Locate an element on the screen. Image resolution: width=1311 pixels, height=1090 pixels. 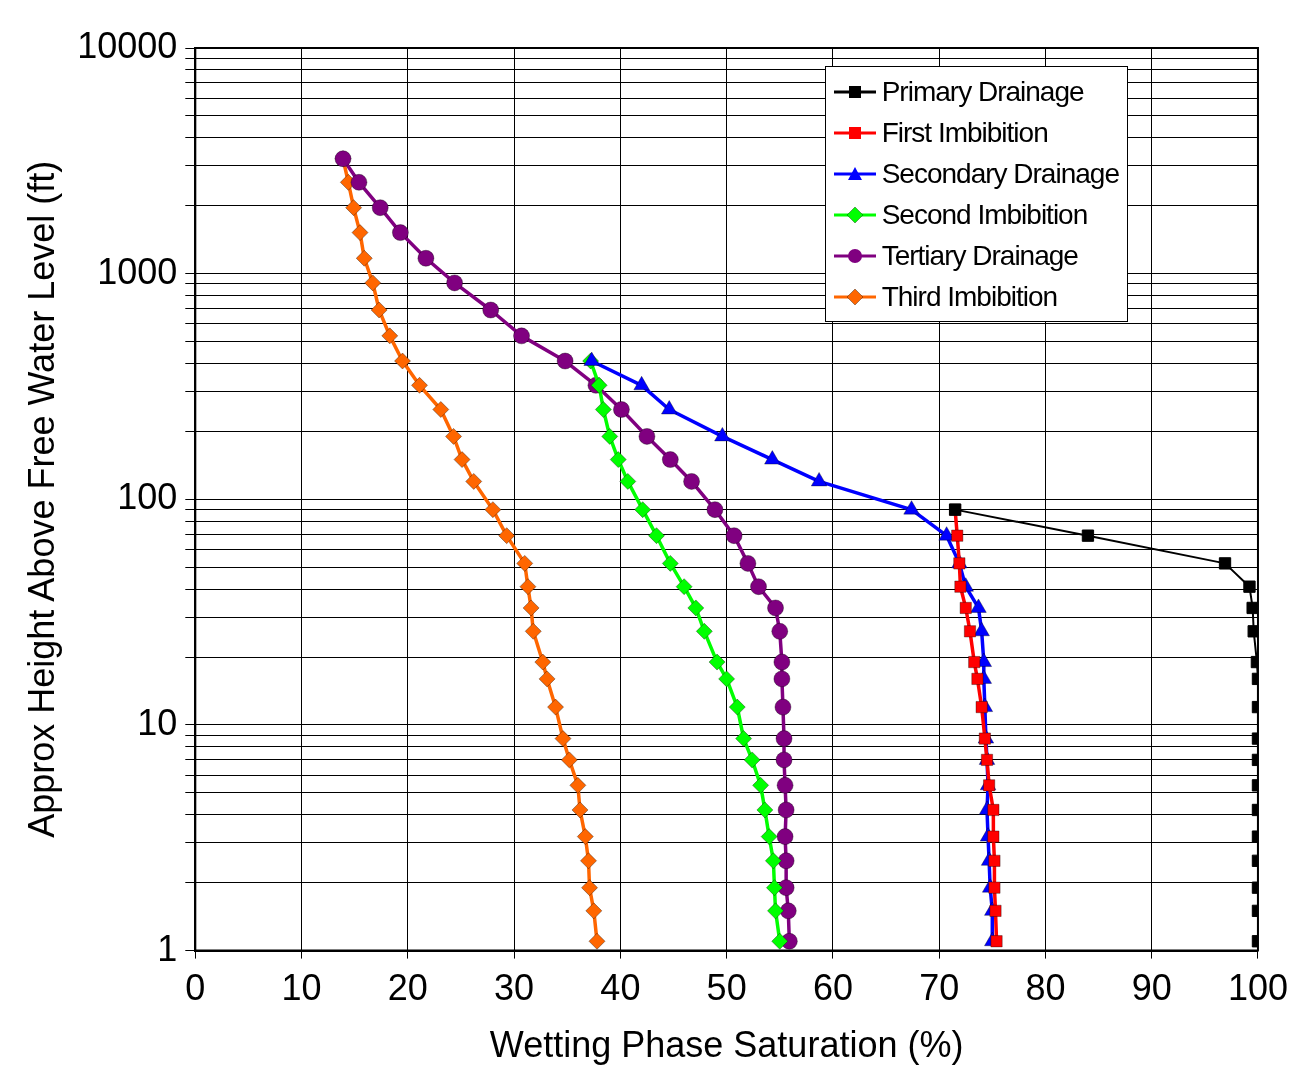
y-tick-label: 100 is located at coordinates (147, 497).